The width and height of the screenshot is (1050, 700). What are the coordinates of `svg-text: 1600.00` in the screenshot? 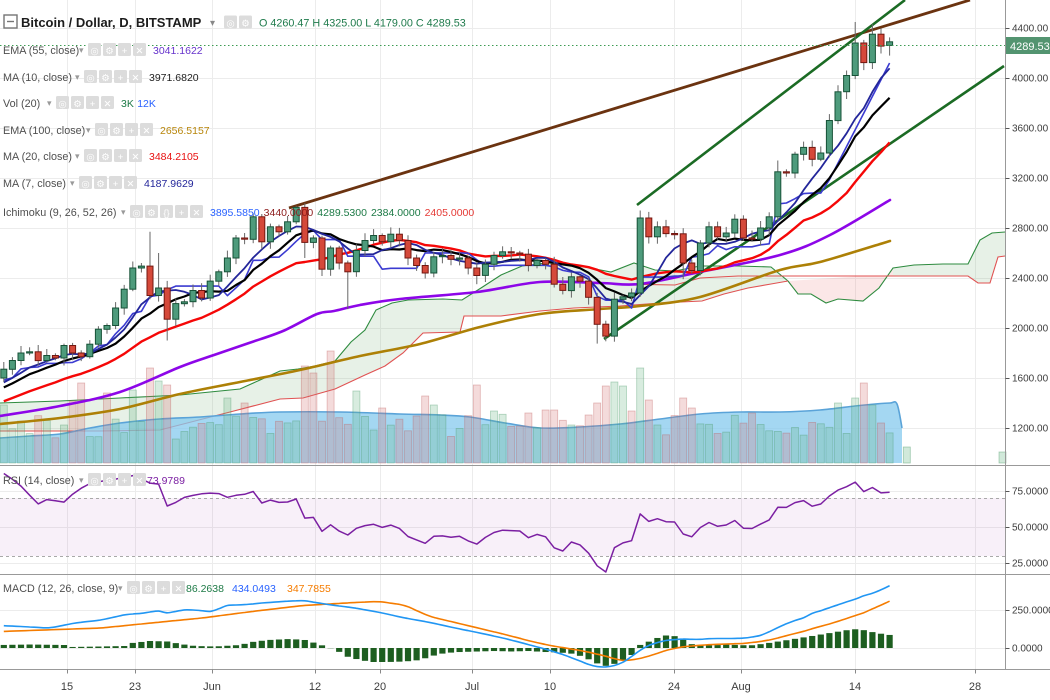 It's located at (1030, 379).